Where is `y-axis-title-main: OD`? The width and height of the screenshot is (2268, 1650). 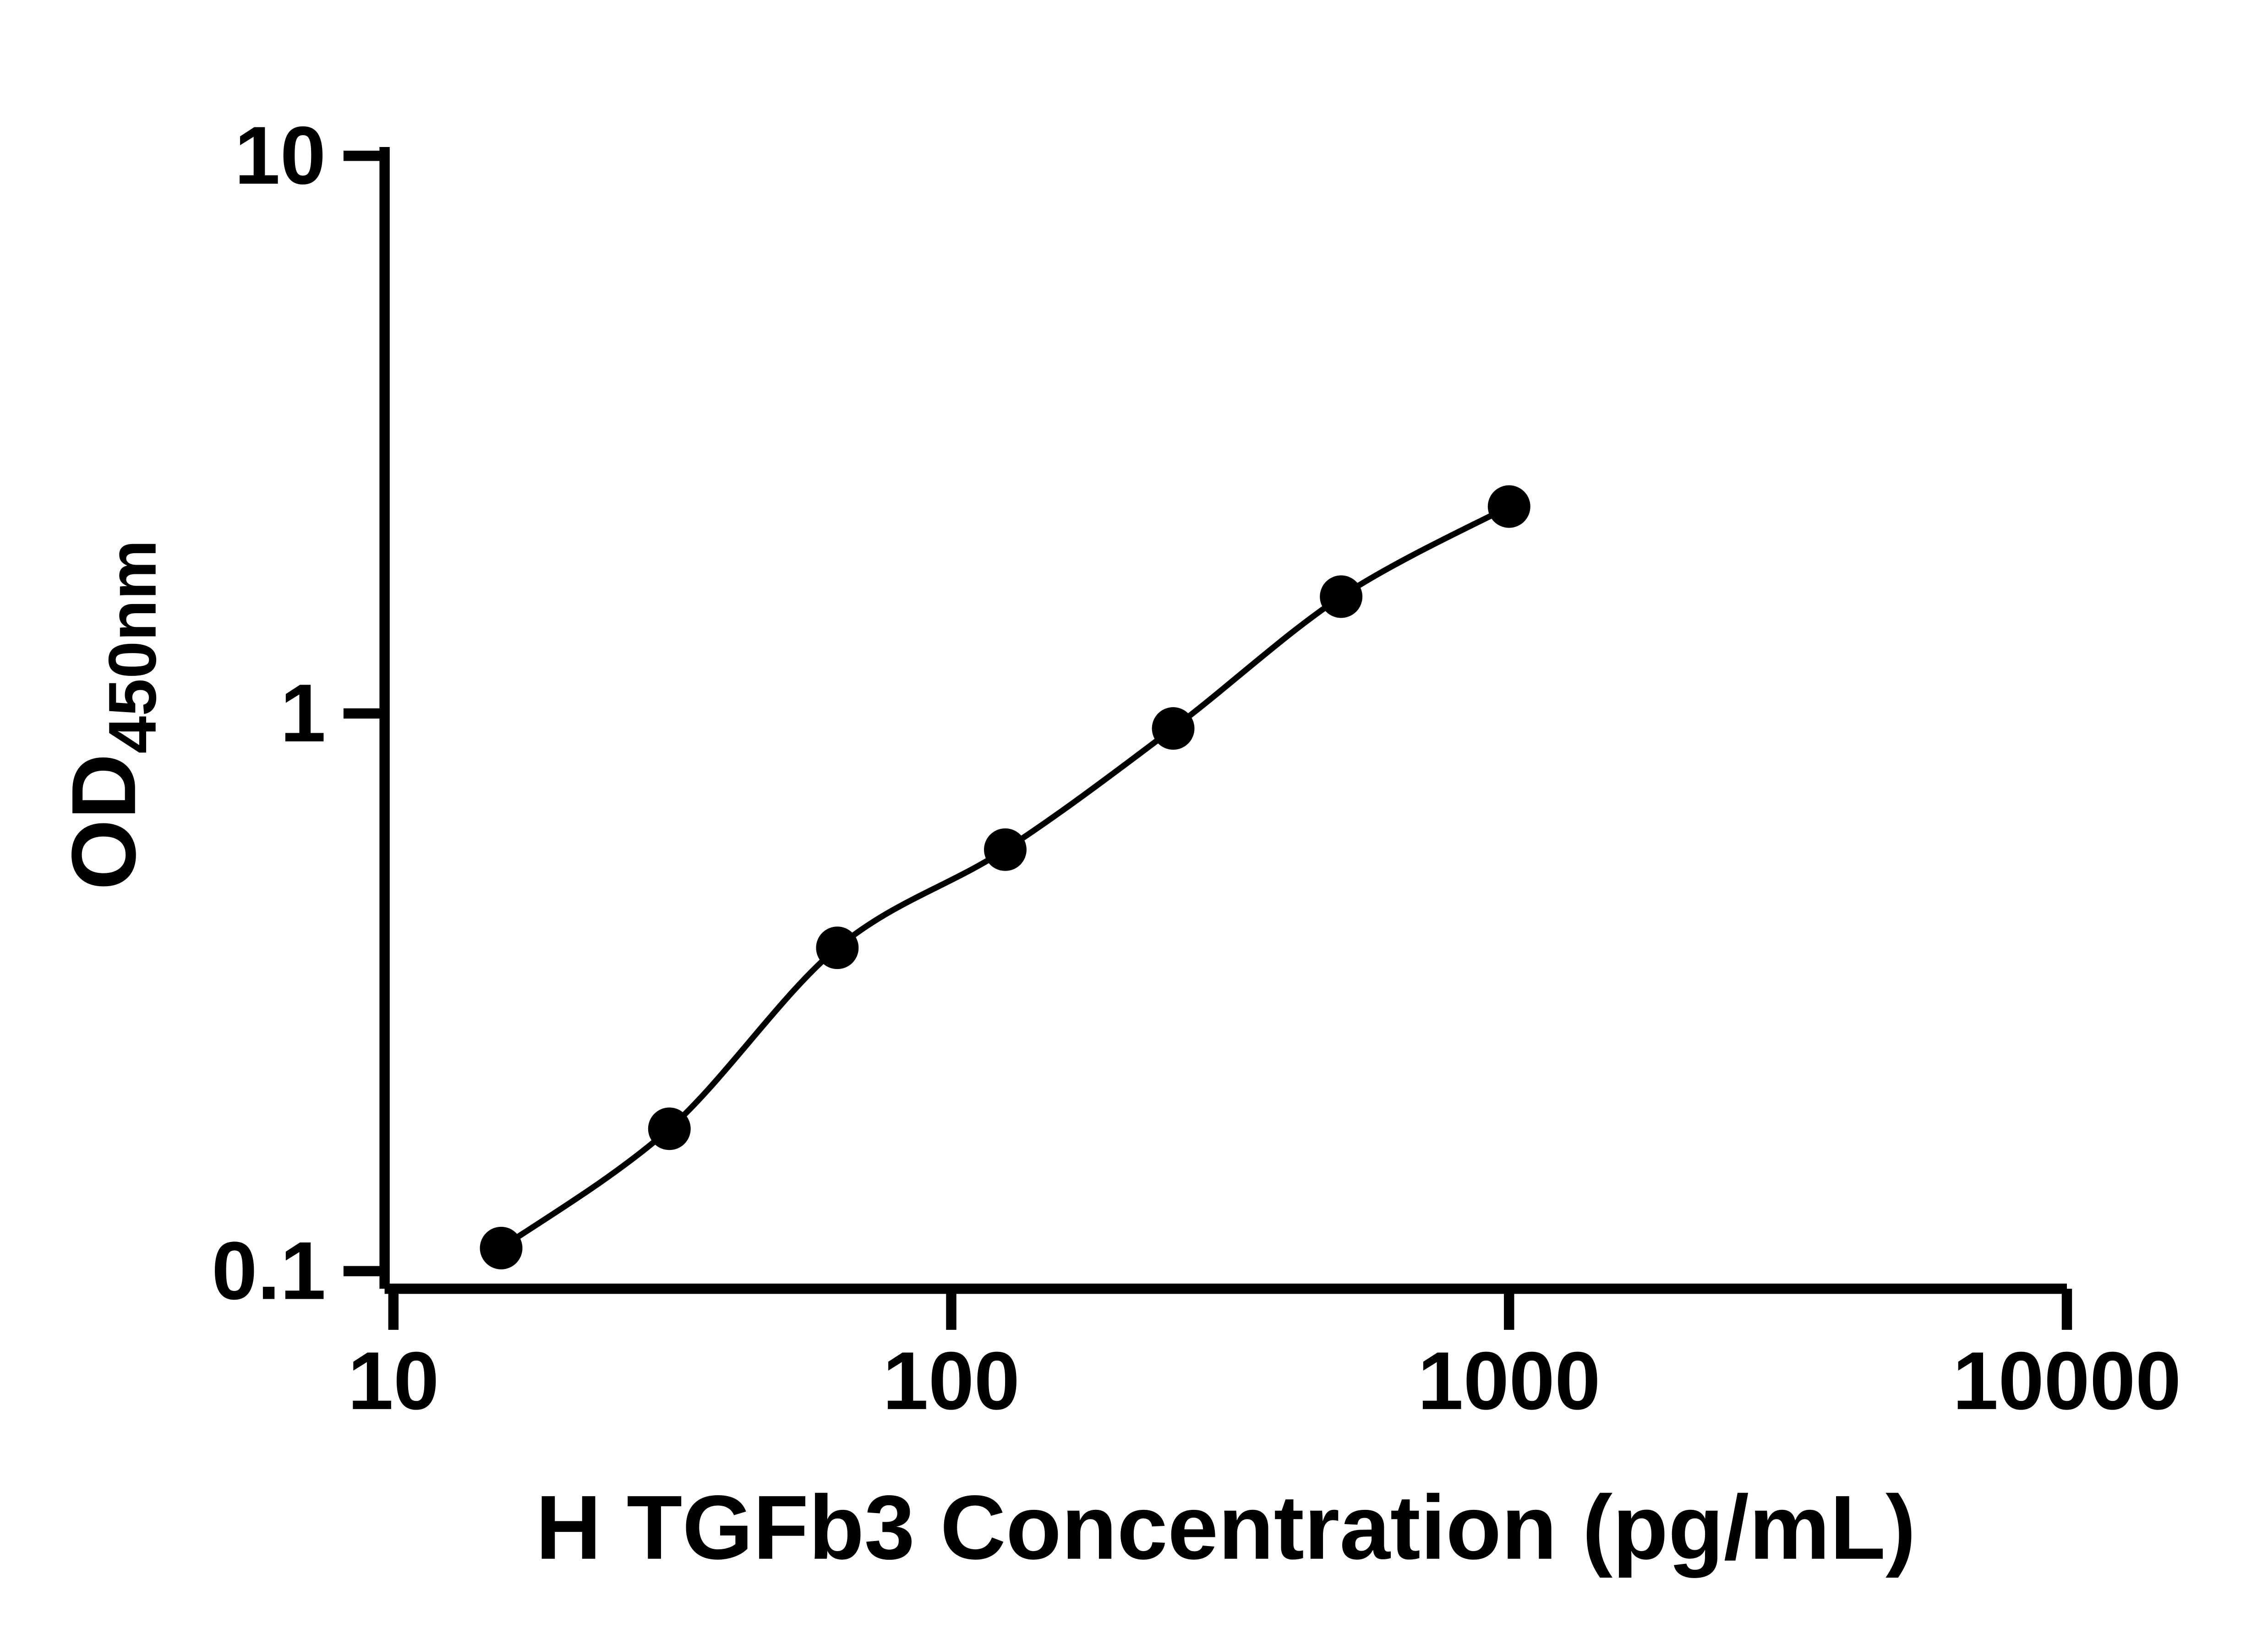
y-axis-title-main: OD is located at coordinates (104, 822).